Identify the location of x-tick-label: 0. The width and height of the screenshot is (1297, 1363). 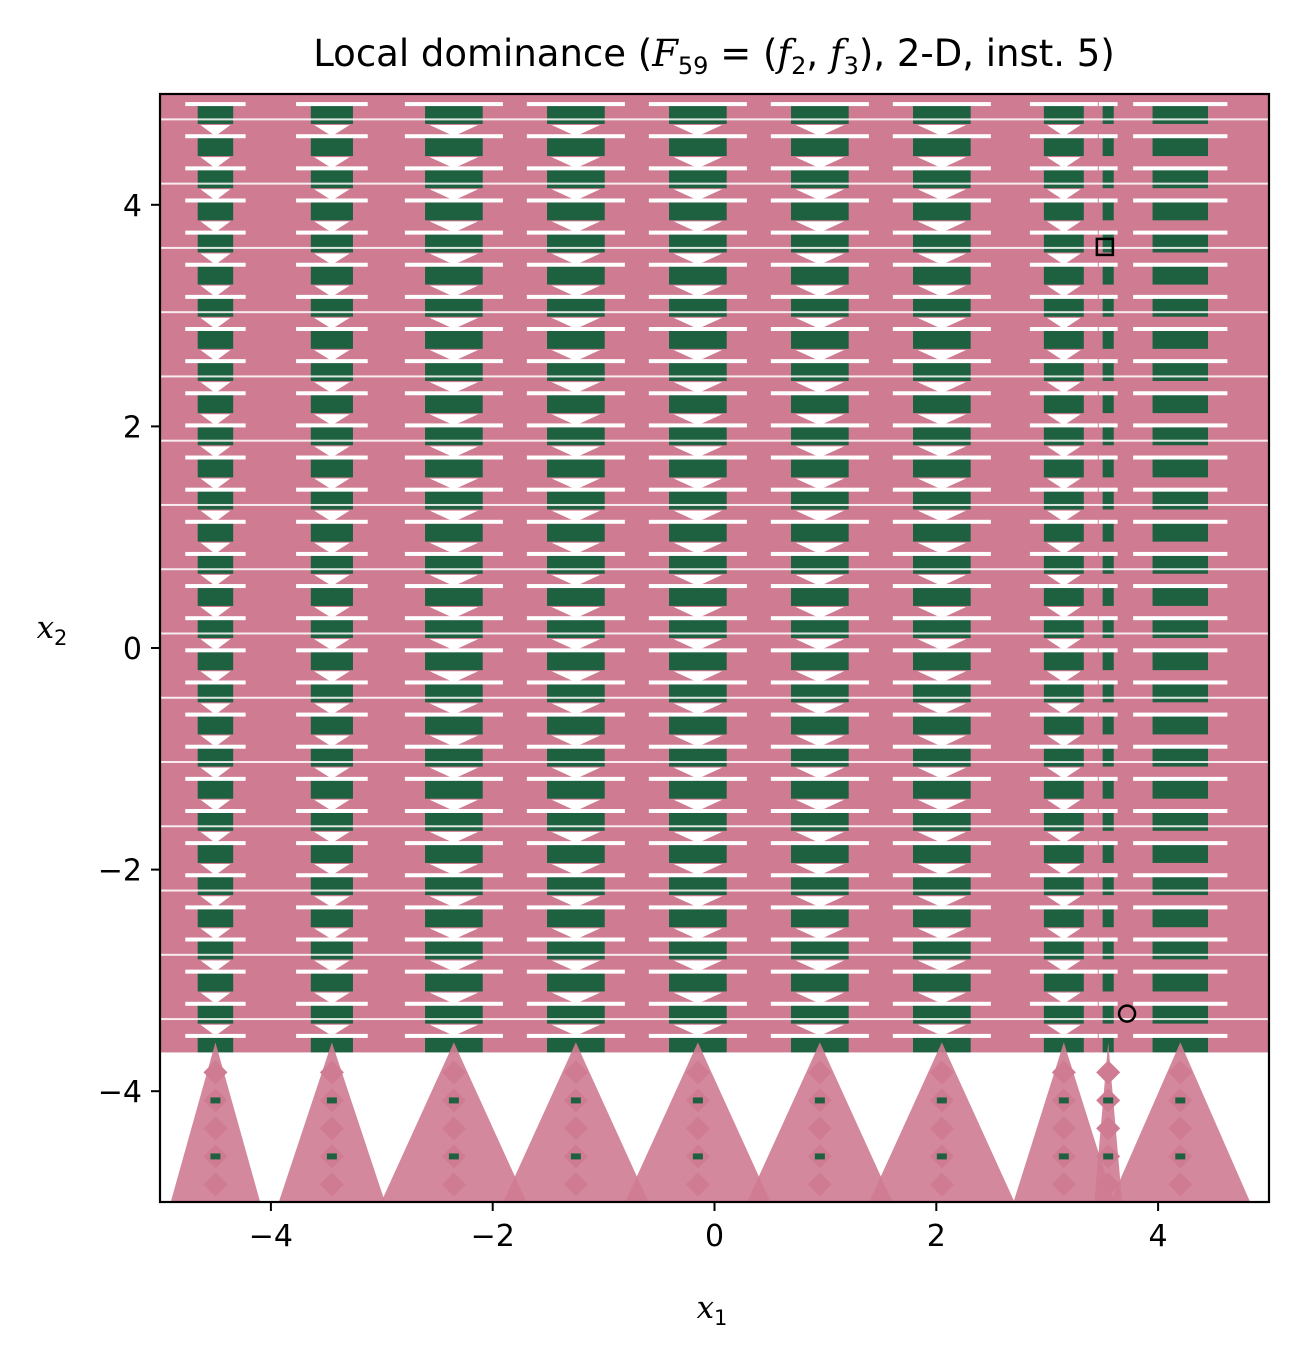
(714, 1236).